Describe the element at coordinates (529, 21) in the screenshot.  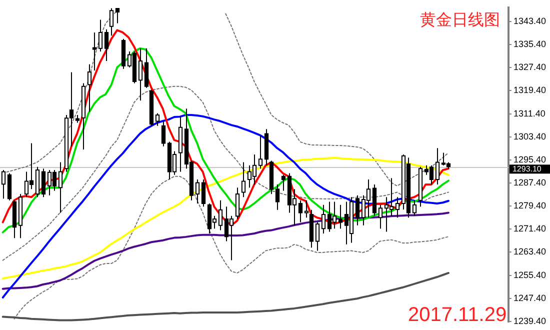
I see `y-tick-label: 1343.40` at that location.